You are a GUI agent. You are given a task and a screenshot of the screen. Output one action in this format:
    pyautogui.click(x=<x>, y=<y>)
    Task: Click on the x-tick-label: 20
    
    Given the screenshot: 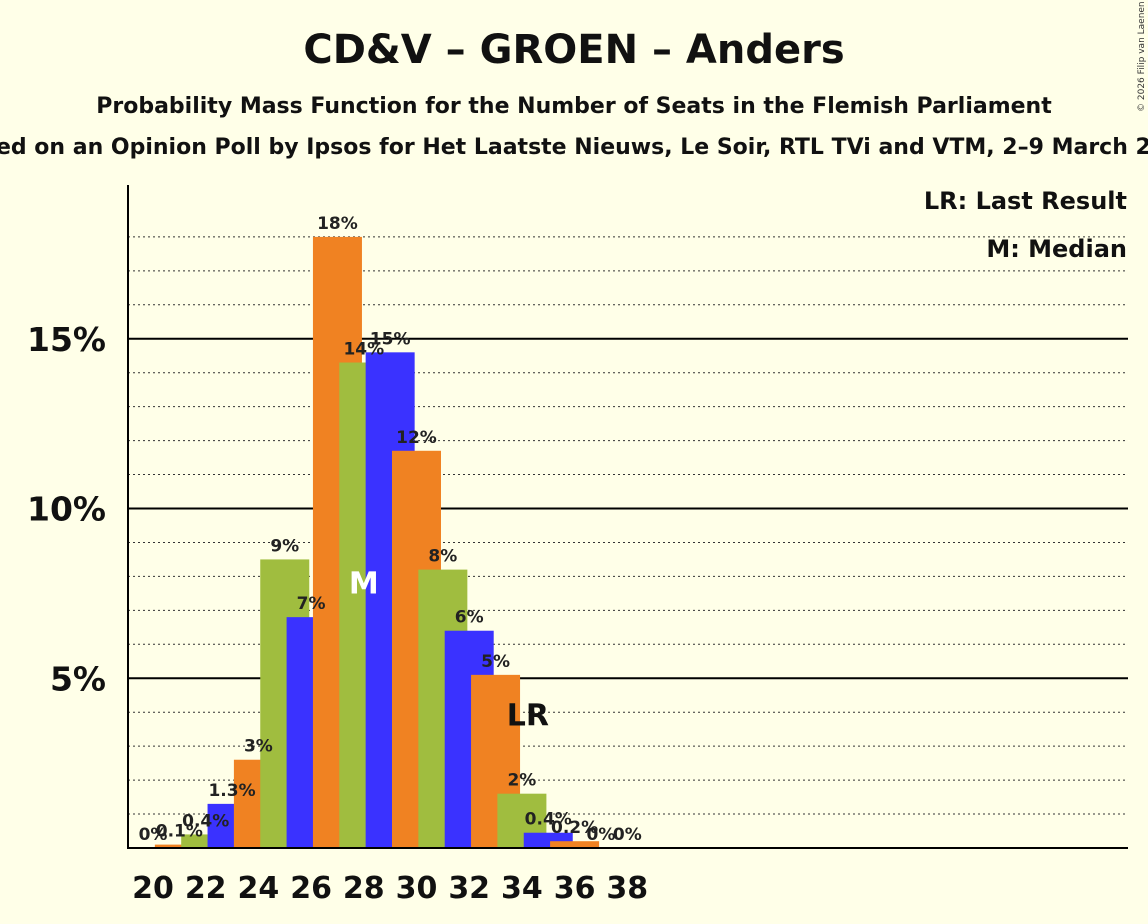 What is the action you would take?
    pyautogui.click(x=153, y=888)
    